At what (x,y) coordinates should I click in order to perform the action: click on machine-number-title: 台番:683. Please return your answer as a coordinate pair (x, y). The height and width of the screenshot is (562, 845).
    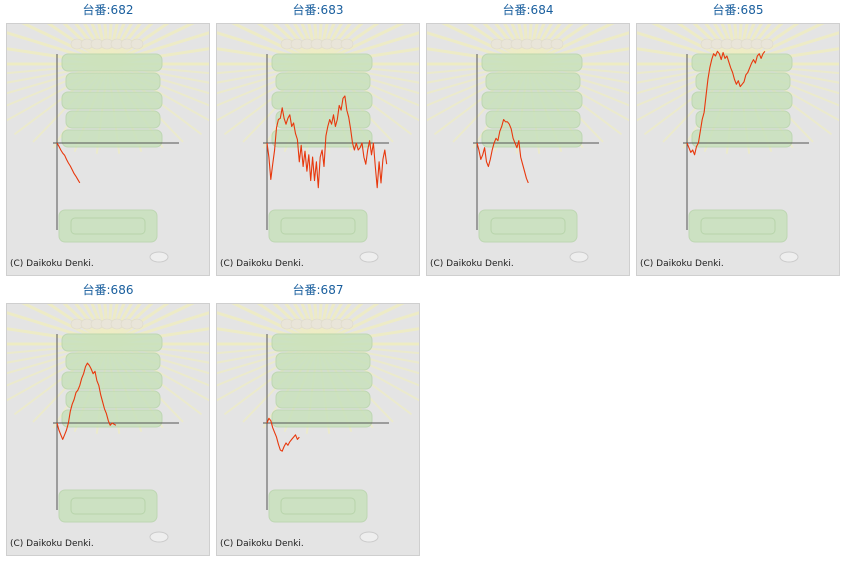
    Looking at the image, I should click on (318, 10).